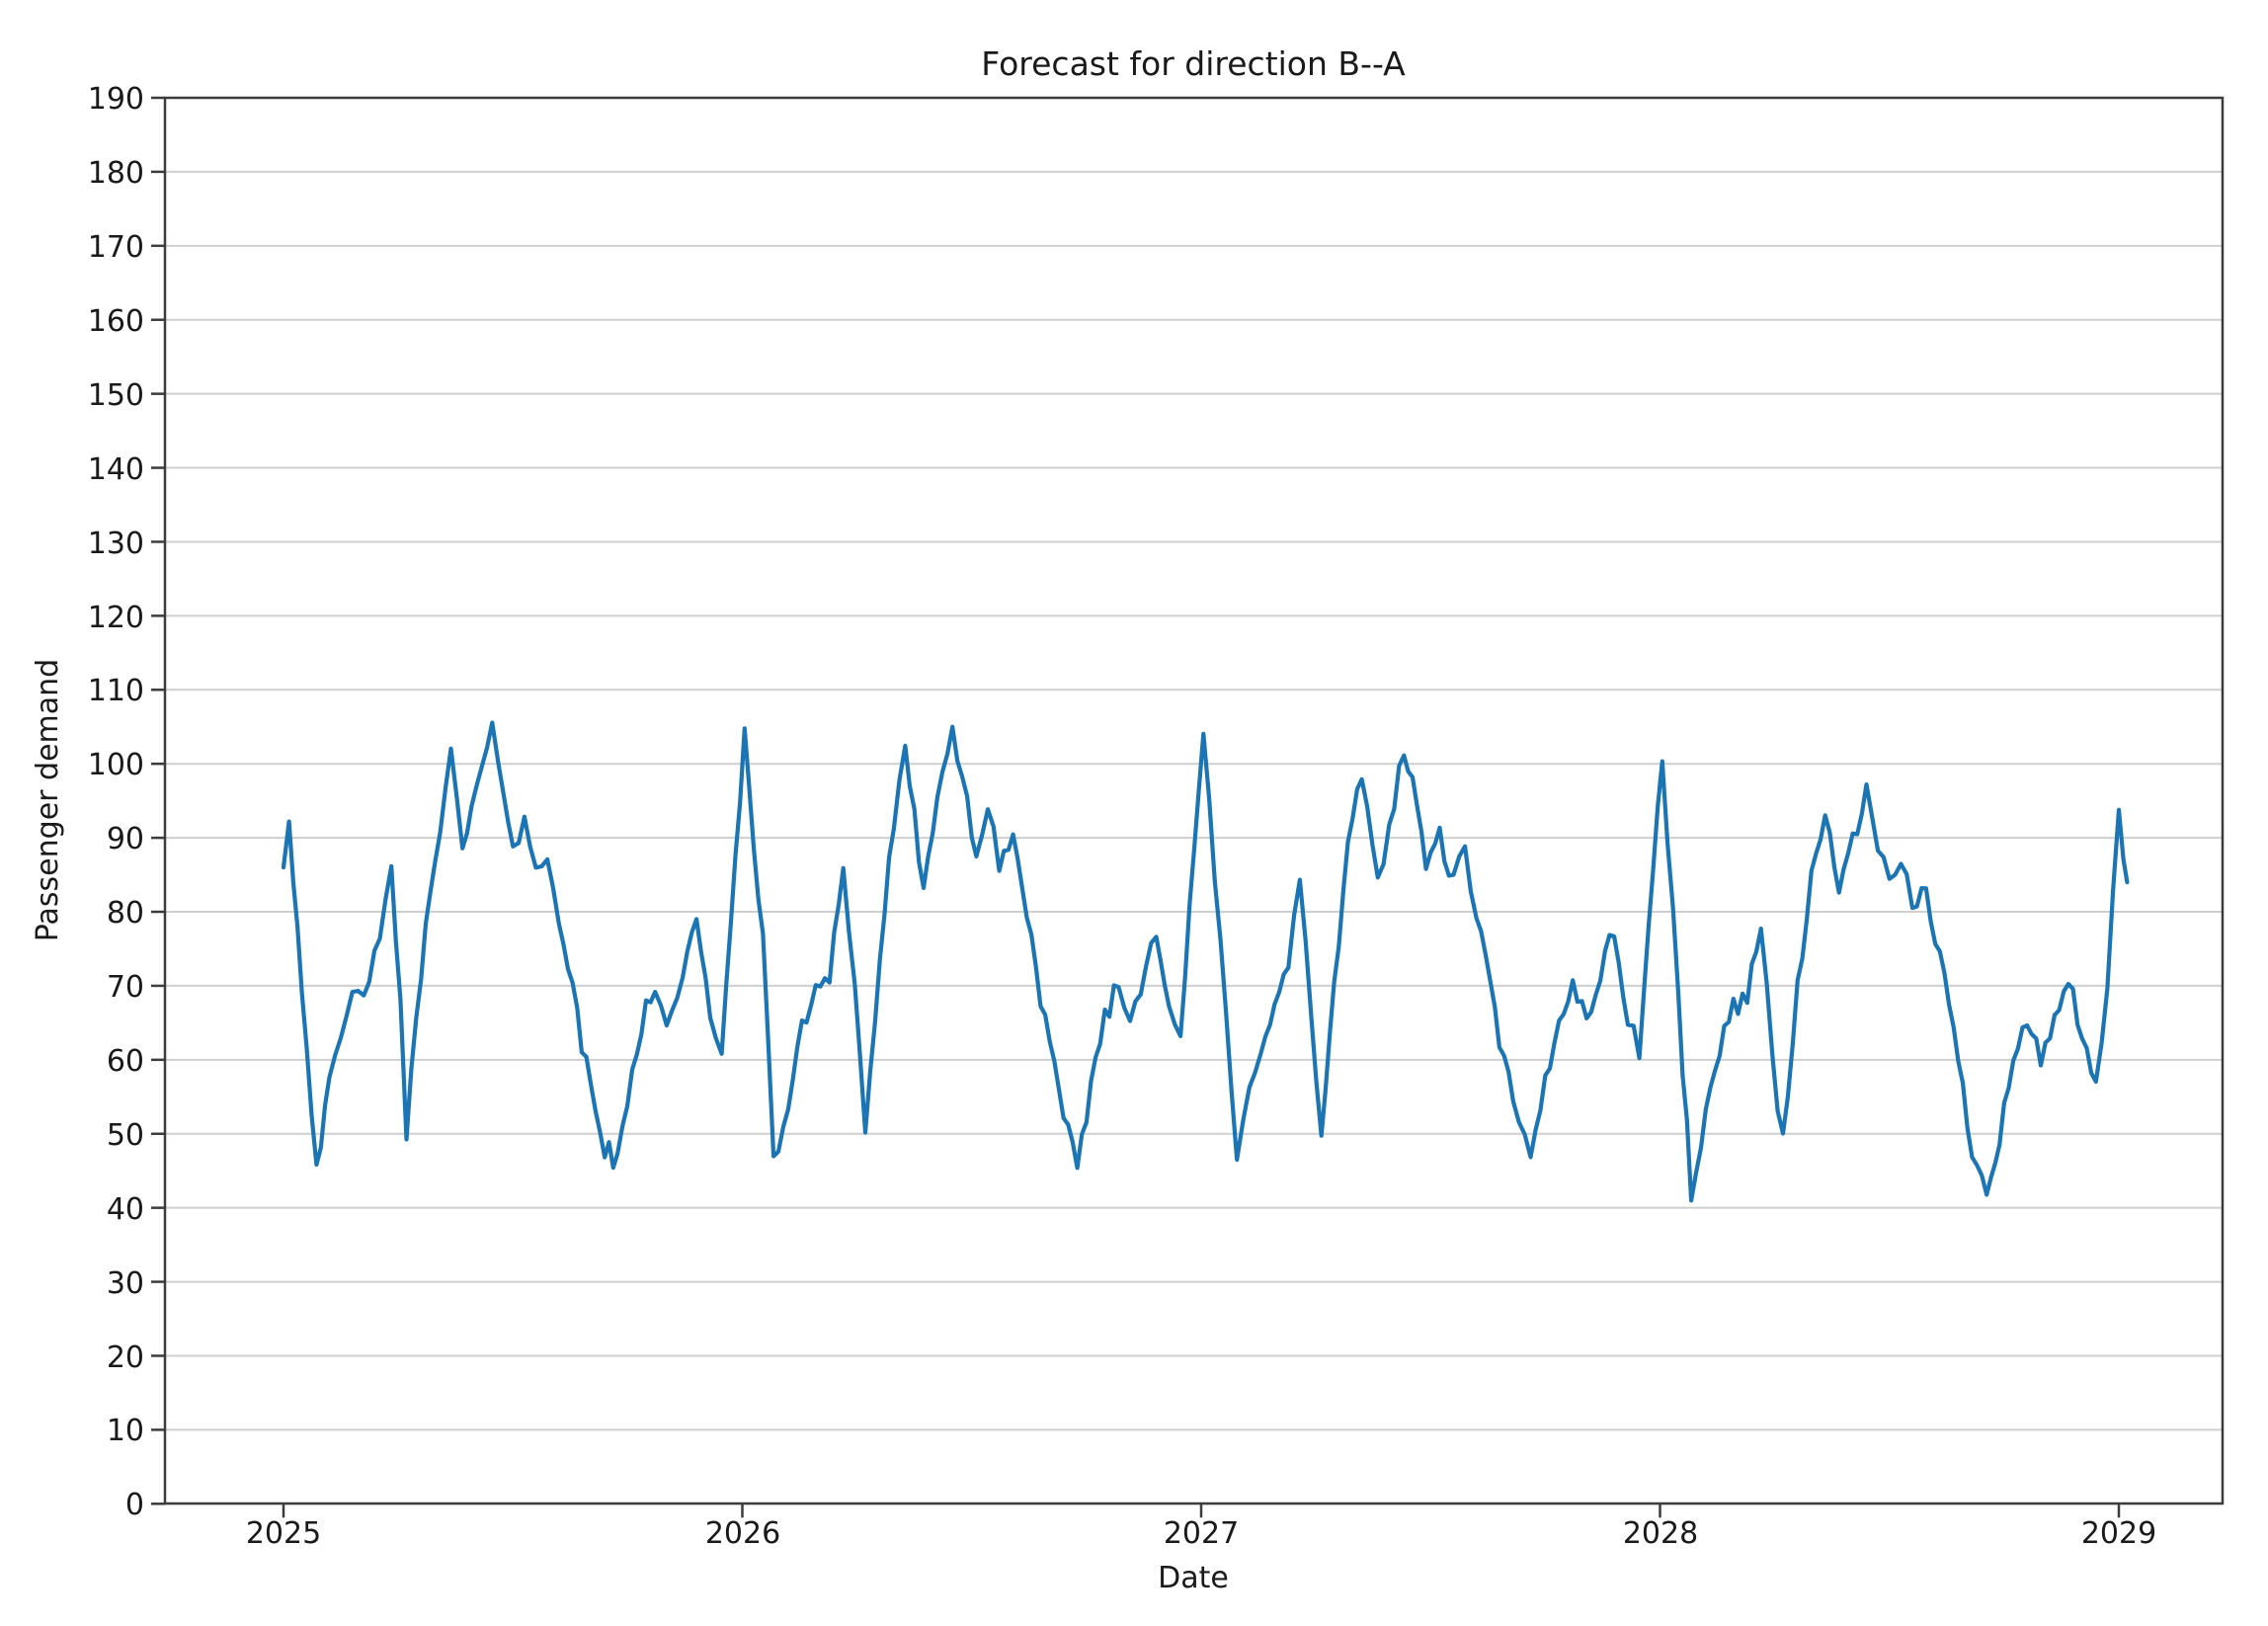  I want to click on y-tick-label-100: 100, so click(116, 765).